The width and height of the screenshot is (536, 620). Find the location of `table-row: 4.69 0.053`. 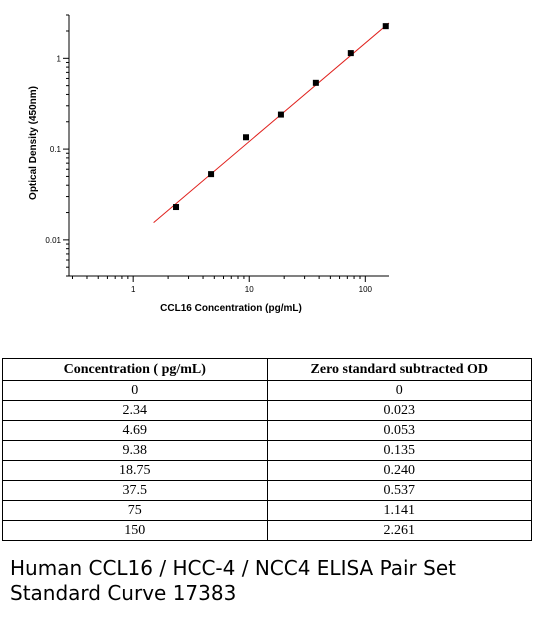

table-row: 4.69 0.053 is located at coordinates (267, 430).